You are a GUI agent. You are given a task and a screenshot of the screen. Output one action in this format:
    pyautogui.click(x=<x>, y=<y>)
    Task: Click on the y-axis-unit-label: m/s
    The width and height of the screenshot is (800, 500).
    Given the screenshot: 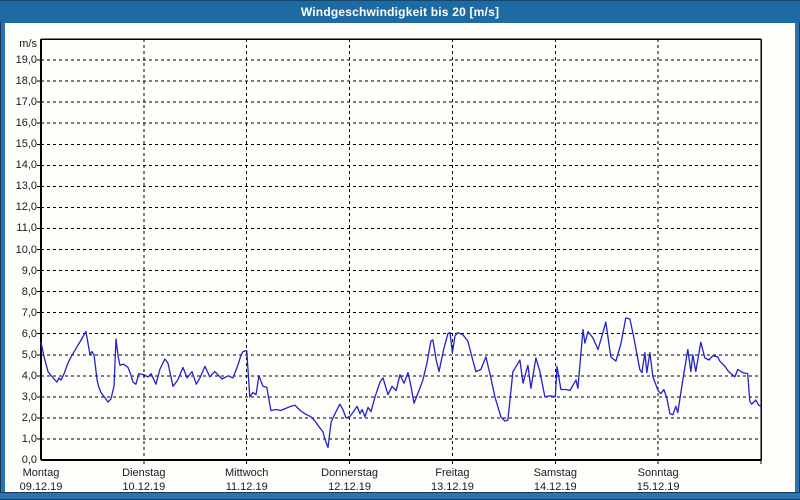 What is the action you would take?
    pyautogui.click(x=28, y=44)
    